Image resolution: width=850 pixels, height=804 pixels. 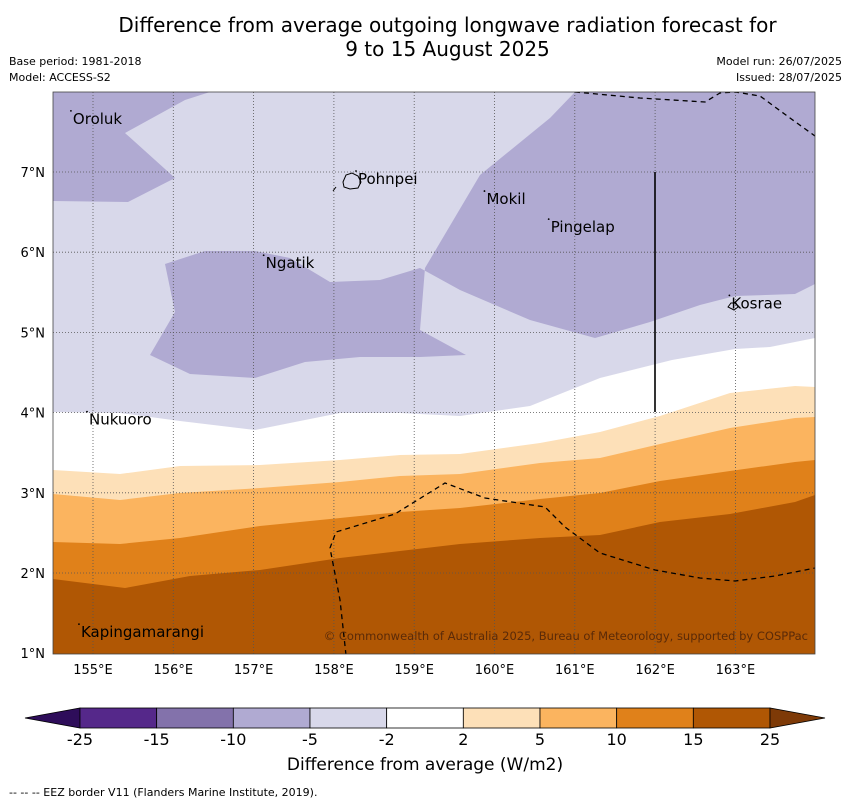 I want to click on longitude-tick-label: 157°E, so click(x=254, y=670).